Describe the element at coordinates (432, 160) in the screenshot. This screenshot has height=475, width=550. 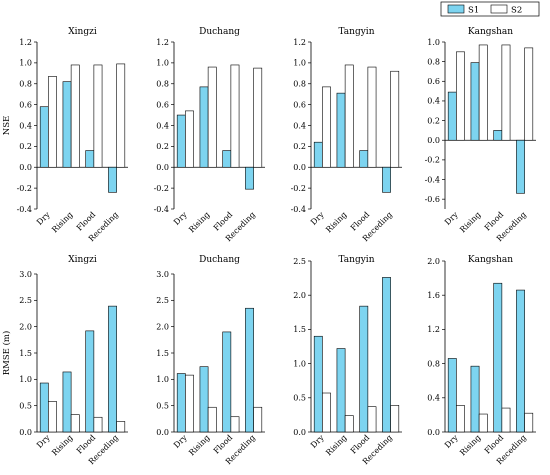
I see `y-tick-label: -0.2` at that location.